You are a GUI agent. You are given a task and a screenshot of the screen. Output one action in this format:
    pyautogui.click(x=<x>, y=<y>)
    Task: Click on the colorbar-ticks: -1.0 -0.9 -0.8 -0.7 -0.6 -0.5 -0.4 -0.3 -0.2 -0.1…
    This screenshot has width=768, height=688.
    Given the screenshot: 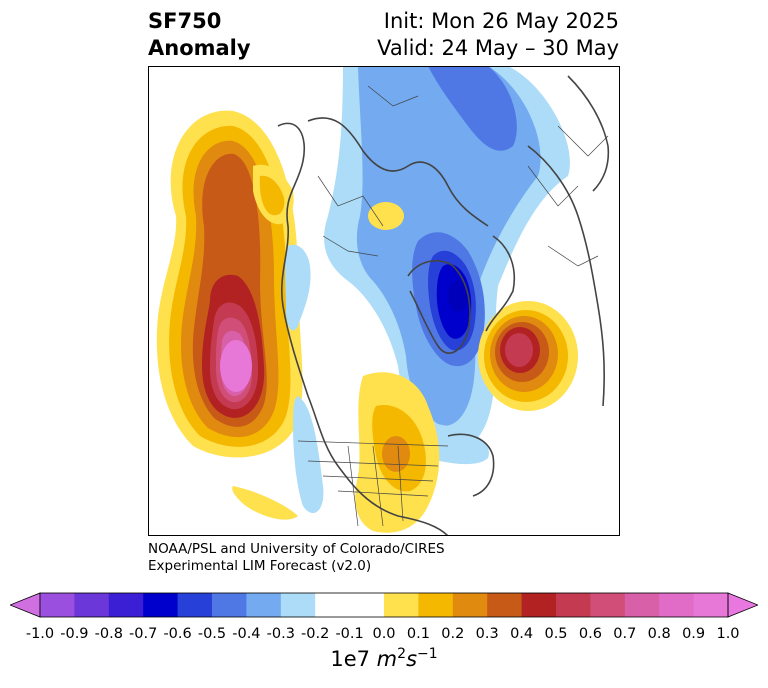 What is the action you would take?
    pyautogui.click(x=384, y=636)
    